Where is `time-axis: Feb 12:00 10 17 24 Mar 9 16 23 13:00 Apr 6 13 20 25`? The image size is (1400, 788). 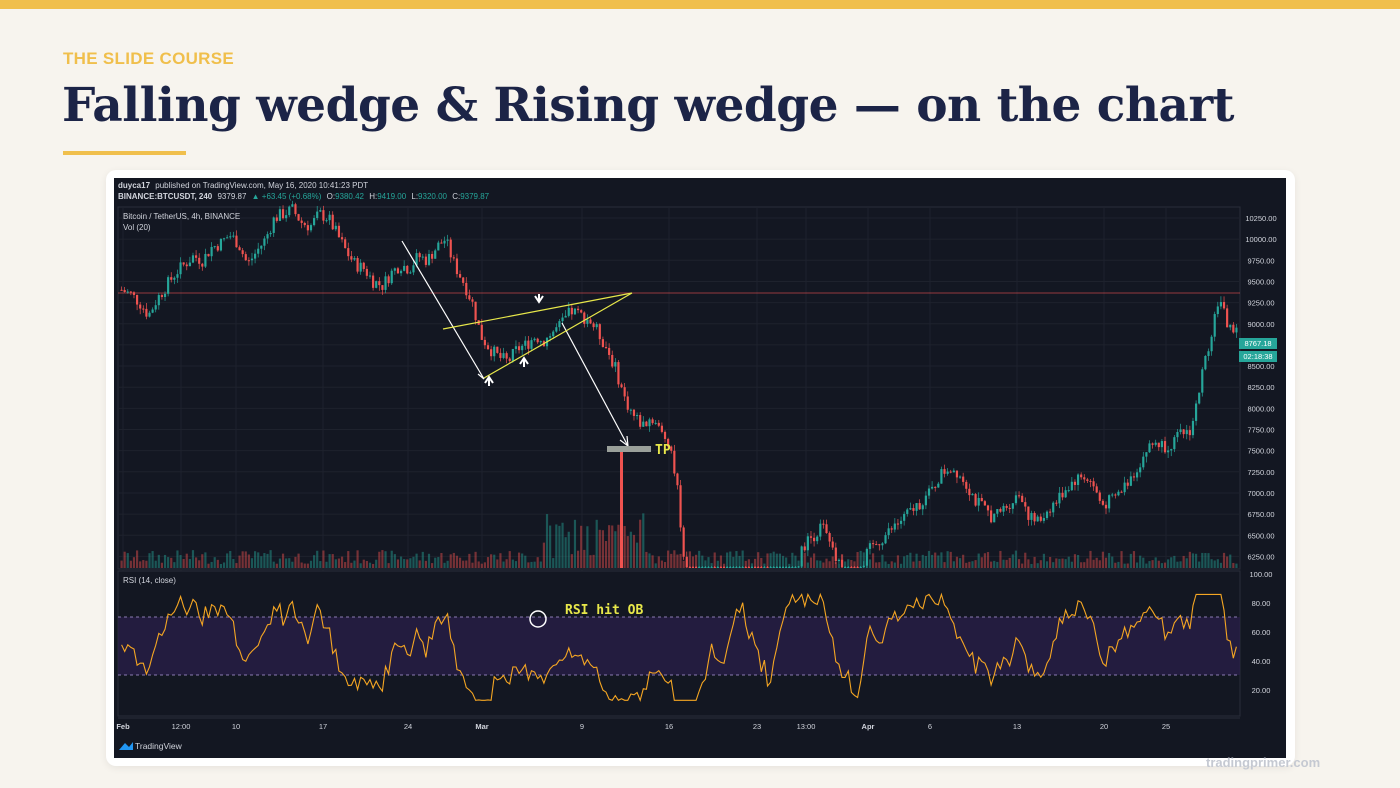
time-axis: Feb 12:00 10 17 24 Mar 9 16 23 13:00 Apr 6 13 20 25 is located at coordinates (643, 726).